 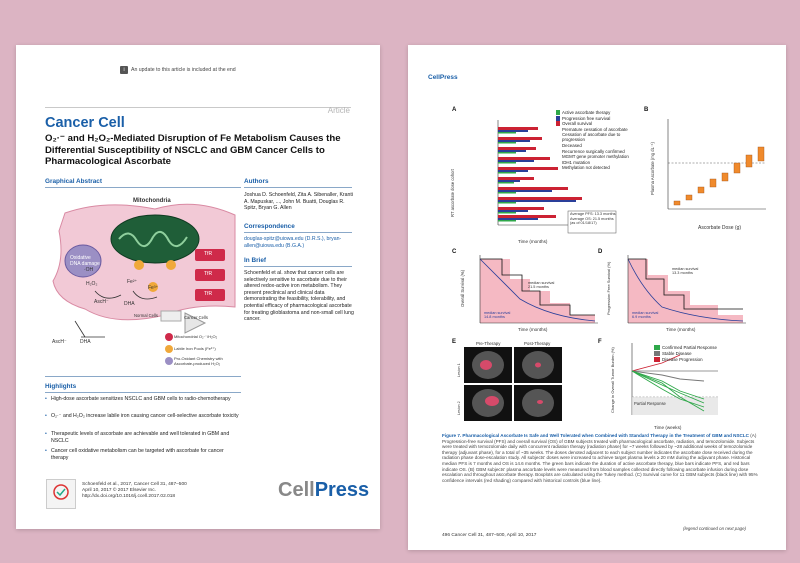 What do you see at coordinates (298, 187) in the screenshot?
I see `authors-divider` at bounding box center [298, 187].